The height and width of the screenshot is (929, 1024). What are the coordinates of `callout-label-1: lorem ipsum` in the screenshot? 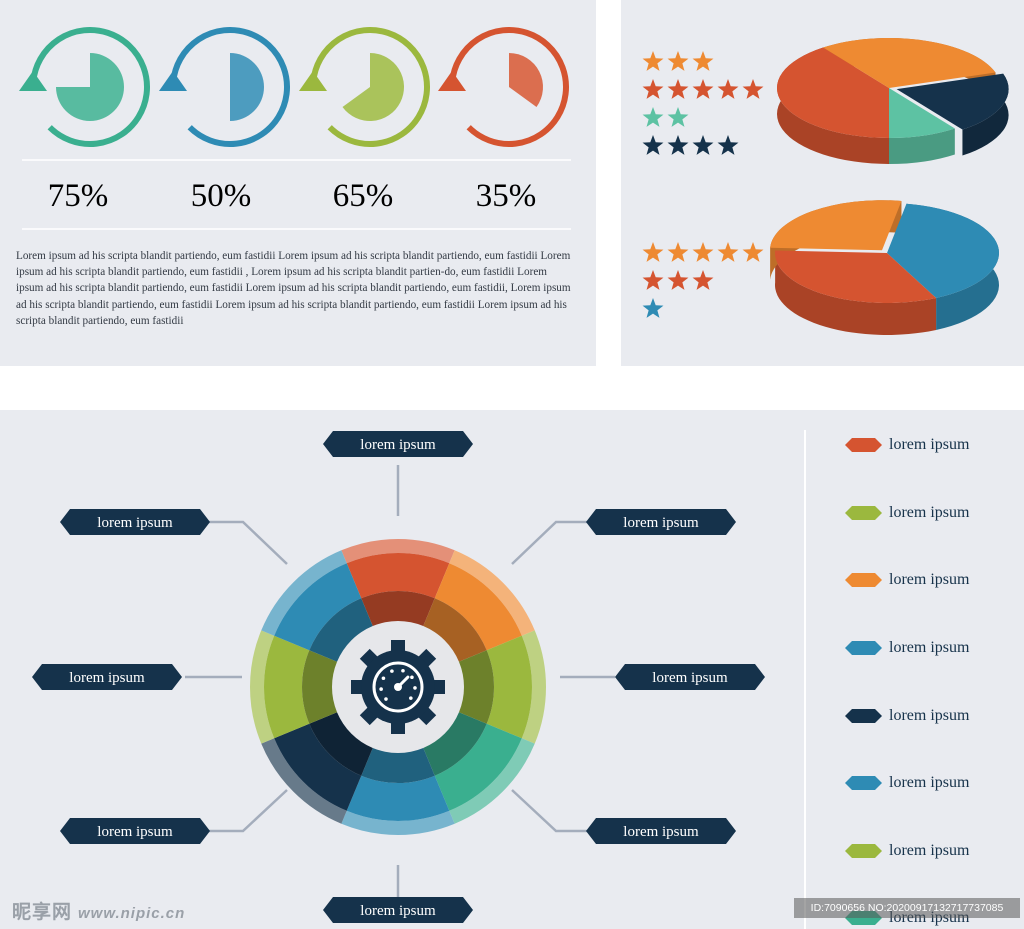 It's located at (398, 444).